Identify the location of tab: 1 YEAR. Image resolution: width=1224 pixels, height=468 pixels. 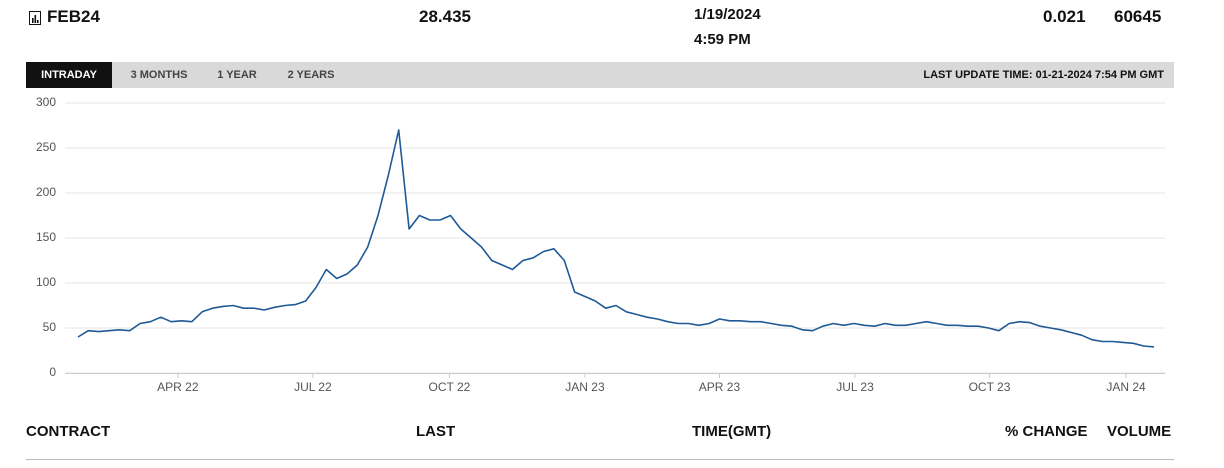
(237, 75).